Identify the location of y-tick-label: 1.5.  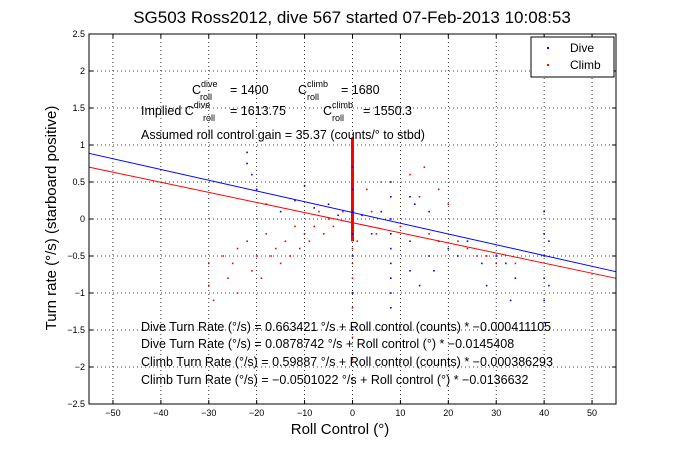
(78, 108).